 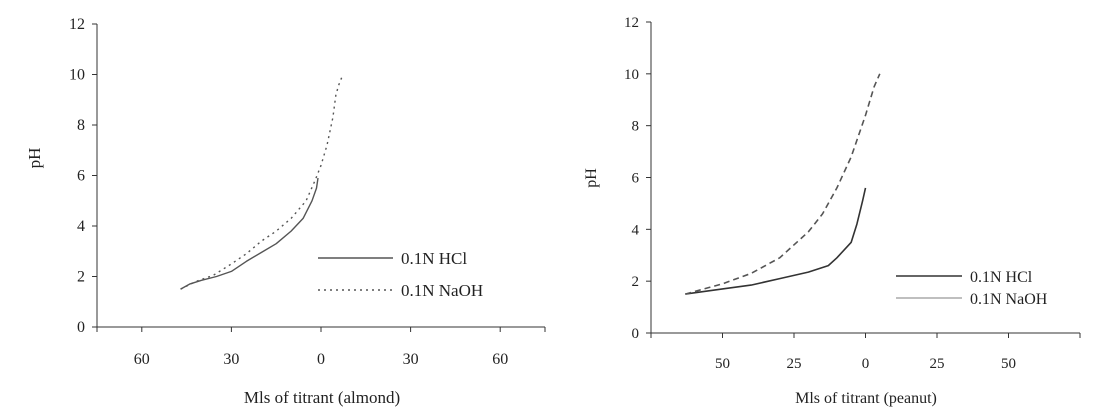 I want to click on x-axis-label: Mls of titrant (peanut), so click(x=866, y=398).